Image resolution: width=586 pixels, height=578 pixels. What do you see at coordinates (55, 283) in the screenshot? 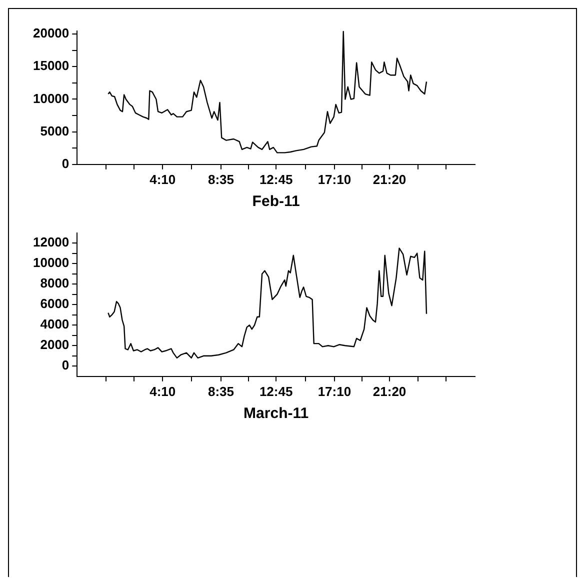
I see `y-tick-label: 8000` at bounding box center [55, 283].